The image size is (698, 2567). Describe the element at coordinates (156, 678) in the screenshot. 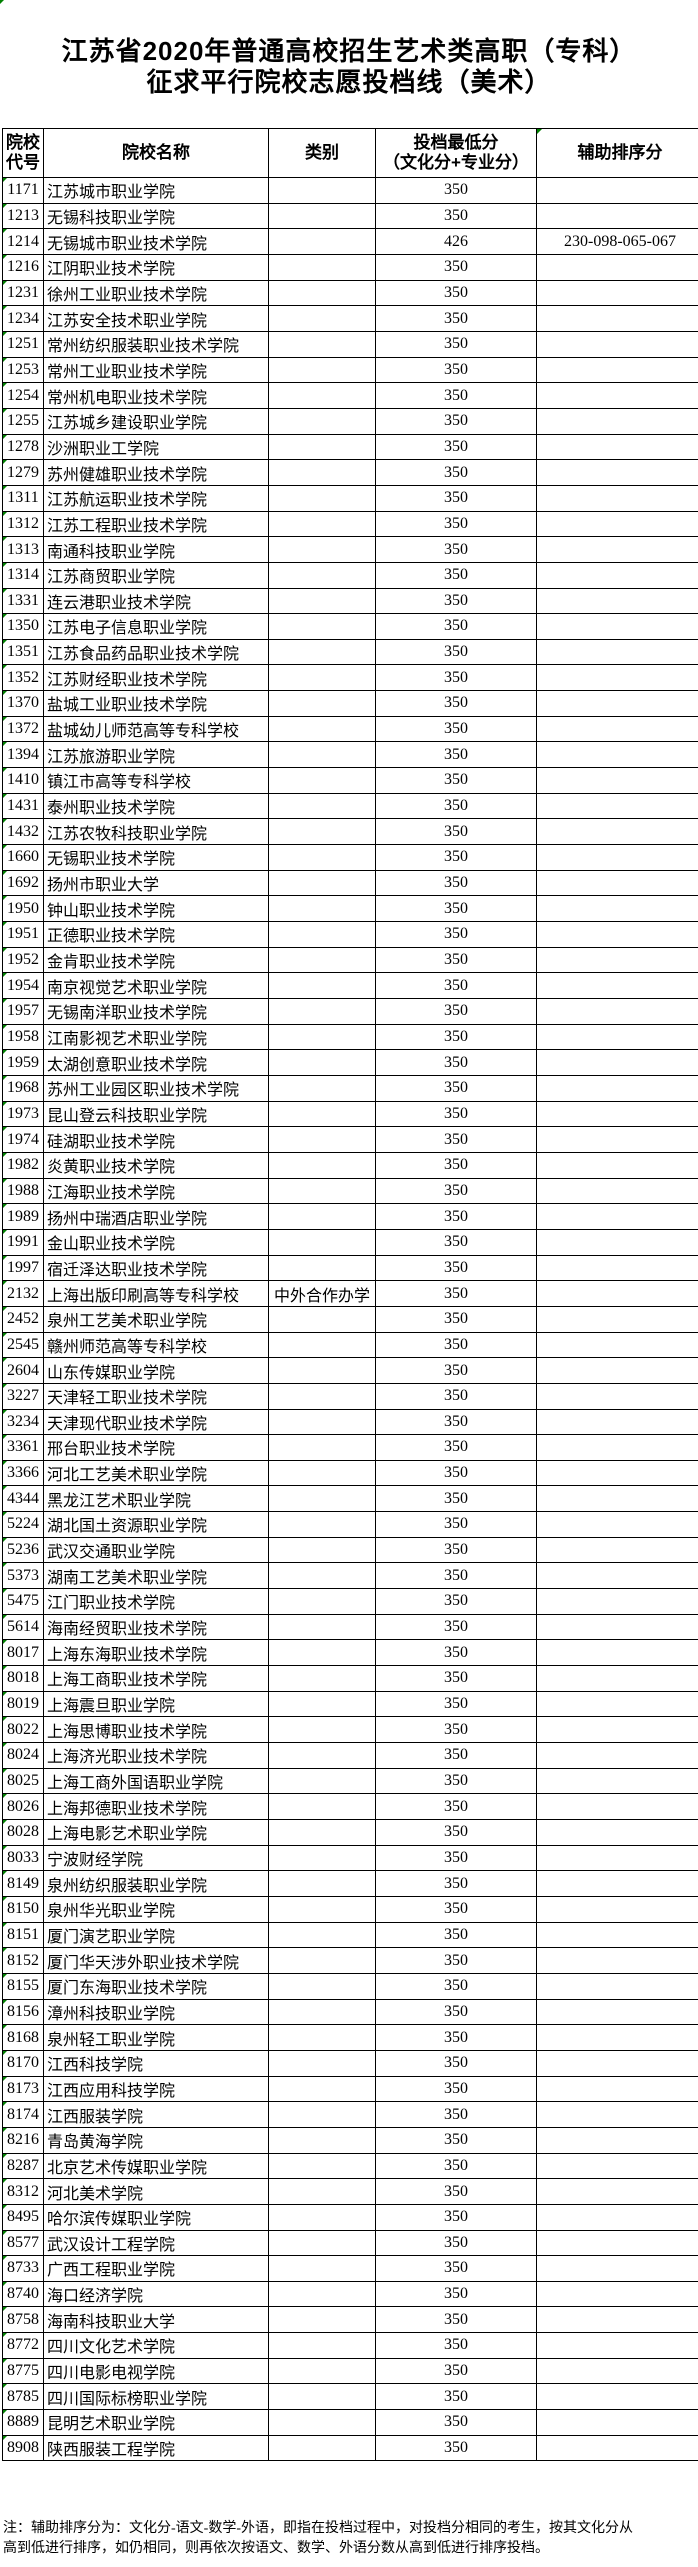

I see `cell-name: 江苏财经职业技术学院` at that location.